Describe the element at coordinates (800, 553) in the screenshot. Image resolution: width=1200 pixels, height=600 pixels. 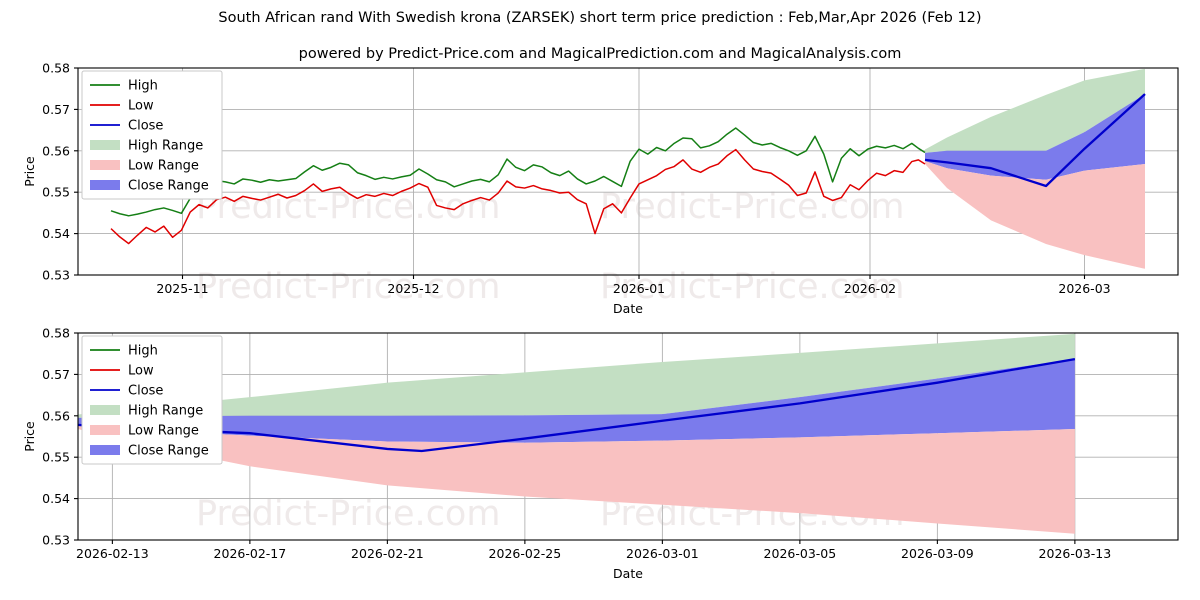
I see `x-tick-label: 2026-03-05` at that location.